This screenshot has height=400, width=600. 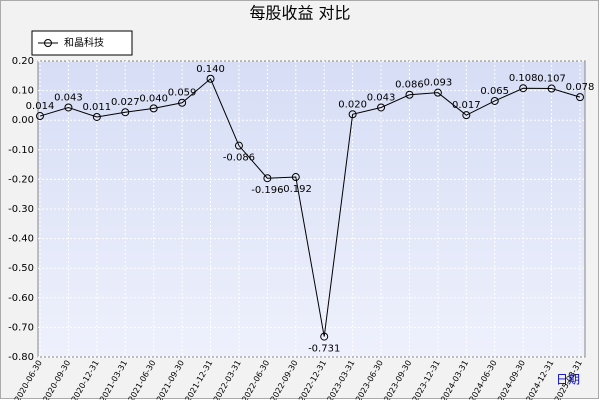 I want to click on y-tick-label: 0.20, so click(x=23, y=61).